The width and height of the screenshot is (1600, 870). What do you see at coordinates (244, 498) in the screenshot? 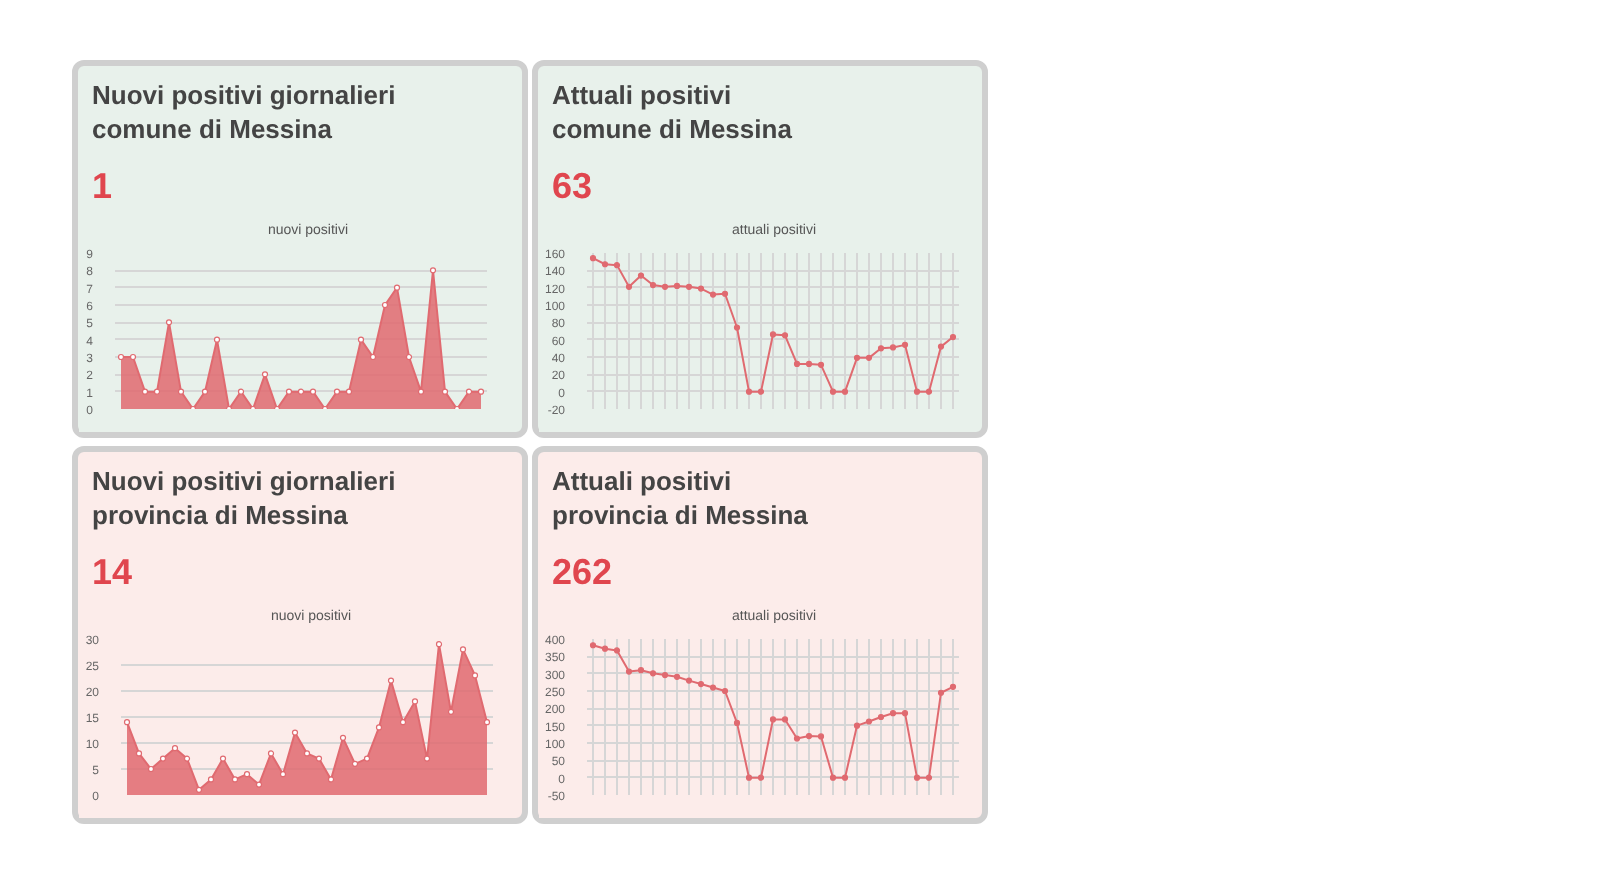
I see `chart-title: Nuovi positivi giornalieri provincia di Messina` at bounding box center [244, 498].